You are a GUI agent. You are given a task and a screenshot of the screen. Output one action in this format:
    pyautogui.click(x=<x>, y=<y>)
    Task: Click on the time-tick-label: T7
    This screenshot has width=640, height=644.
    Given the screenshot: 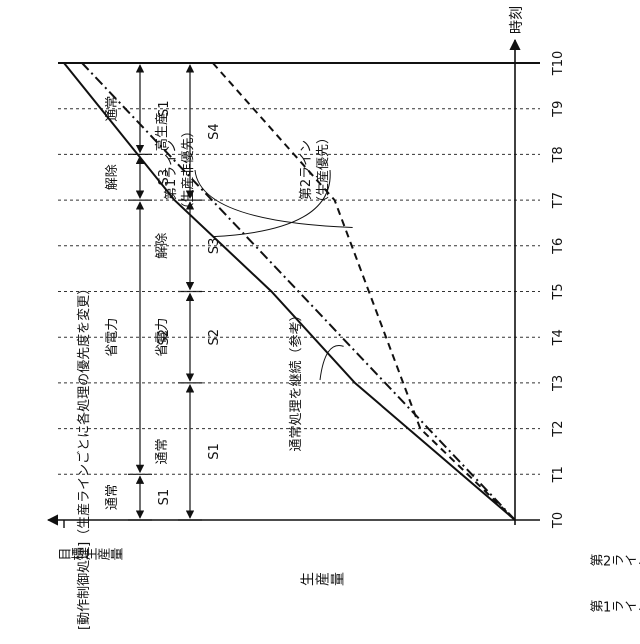 What is the action you would take?
    pyautogui.click(x=558, y=200)
    